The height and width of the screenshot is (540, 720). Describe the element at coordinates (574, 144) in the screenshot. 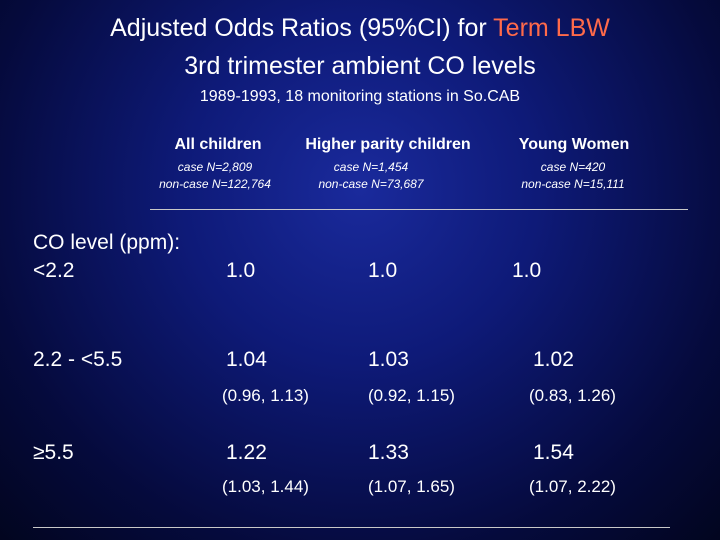

I see `column-header-young-women: Young Women` at that location.